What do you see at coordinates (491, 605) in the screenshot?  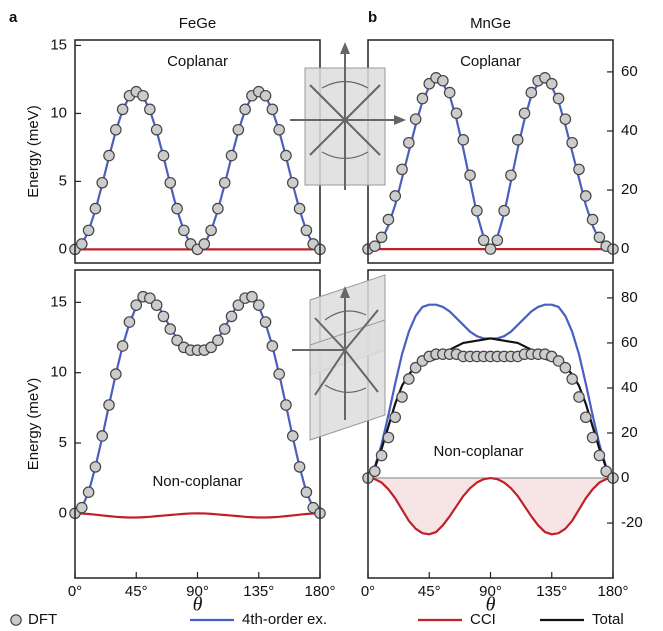 I see `x-axis-label: θ` at bounding box center [491, 605].